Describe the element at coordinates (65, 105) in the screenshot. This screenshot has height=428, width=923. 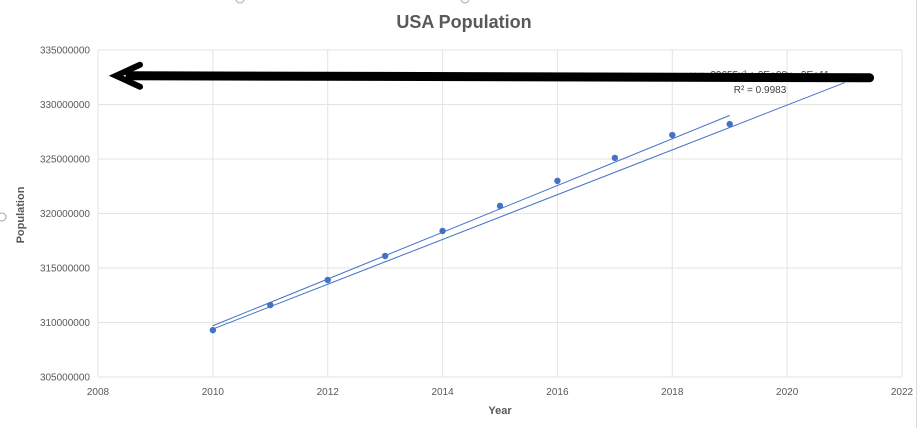
I see `y-tick-label: 330000000` at that location.